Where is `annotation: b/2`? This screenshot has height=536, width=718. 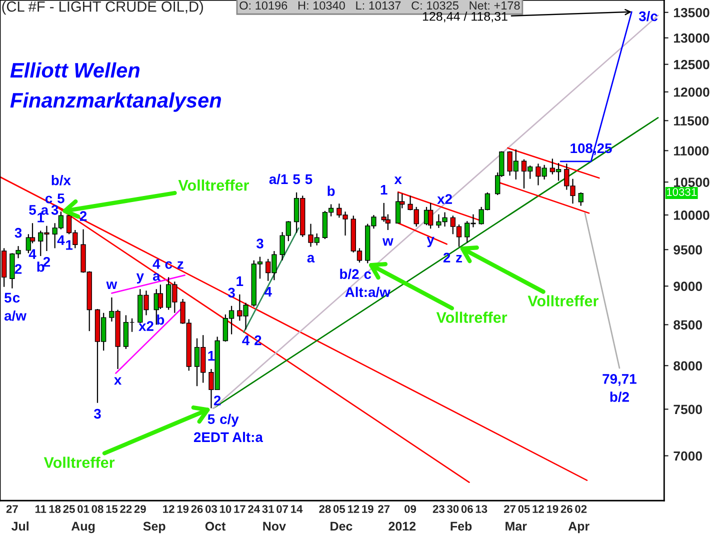
annotation: b/2 is located at coordinates (349, 274).